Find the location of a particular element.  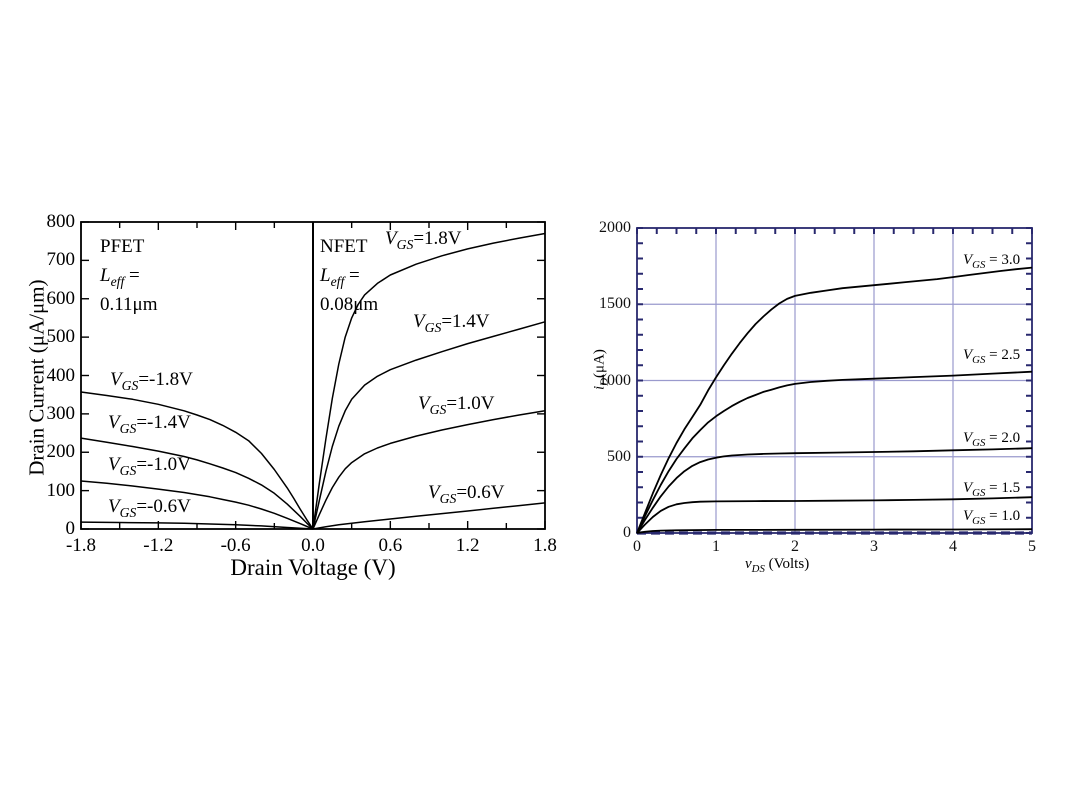

x-tick-label: 2 is located at coordinates (795, 546).